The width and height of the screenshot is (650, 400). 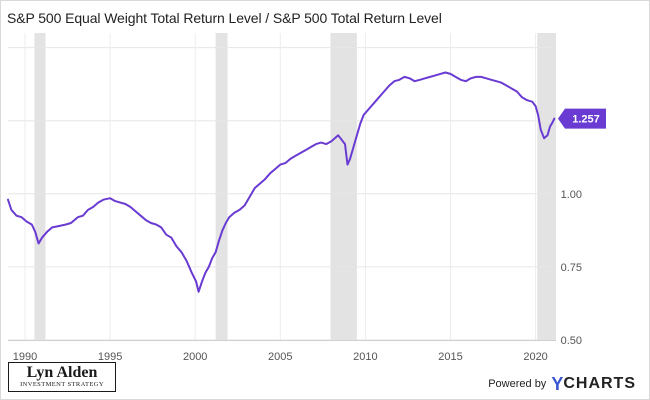 I want to click on last-value-flag, so click(x=582, y=118).